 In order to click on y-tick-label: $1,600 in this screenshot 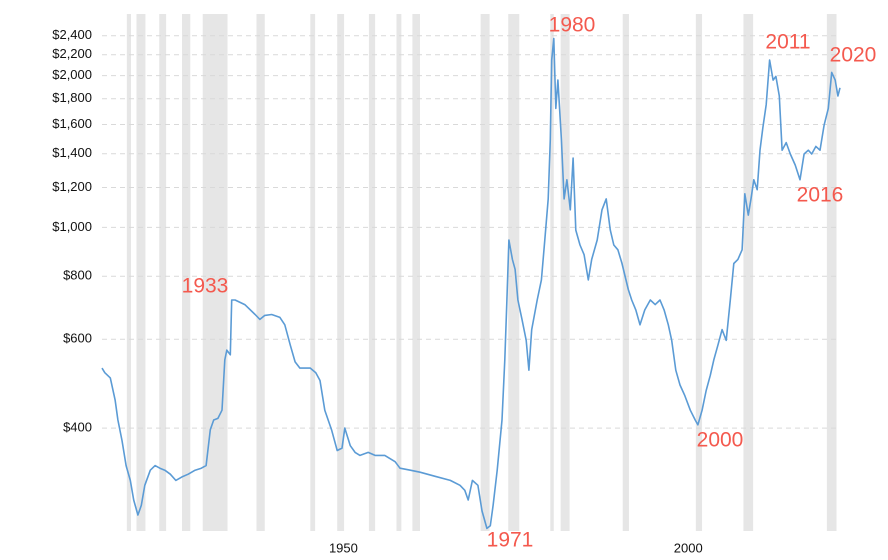, I will do `click(72, 123)`.